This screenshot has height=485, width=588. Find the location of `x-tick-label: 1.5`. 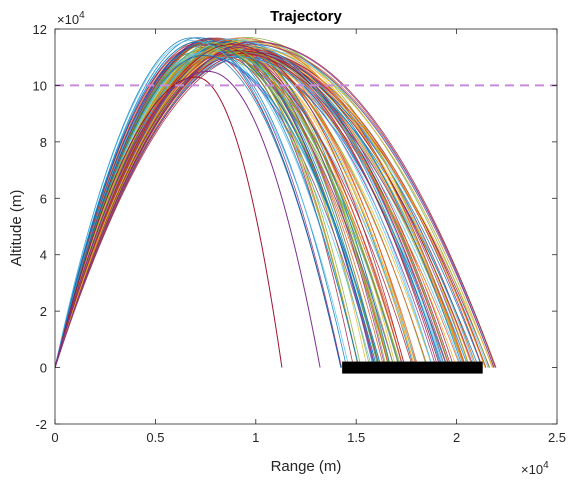

x-tick-label: 1.5 is located at coordinates (356, 437).